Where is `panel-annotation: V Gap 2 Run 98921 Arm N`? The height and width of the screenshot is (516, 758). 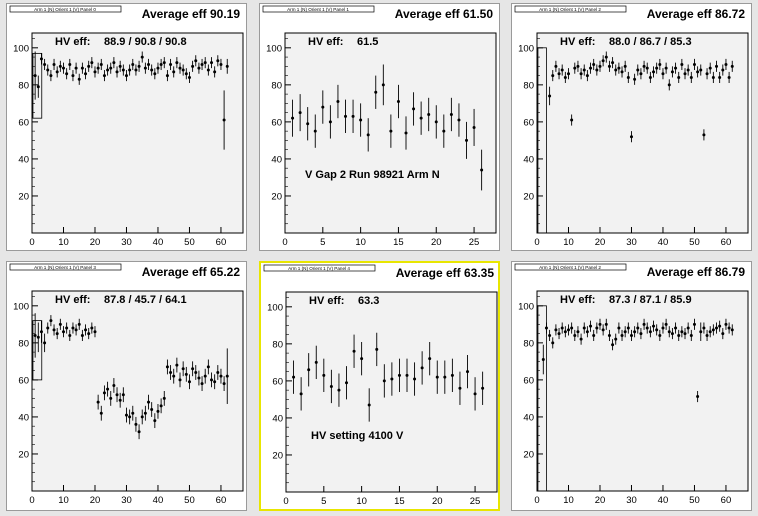 panel-annotation: V Gap 2 Run 98921 Arm N is located at coordinates (372, 175).